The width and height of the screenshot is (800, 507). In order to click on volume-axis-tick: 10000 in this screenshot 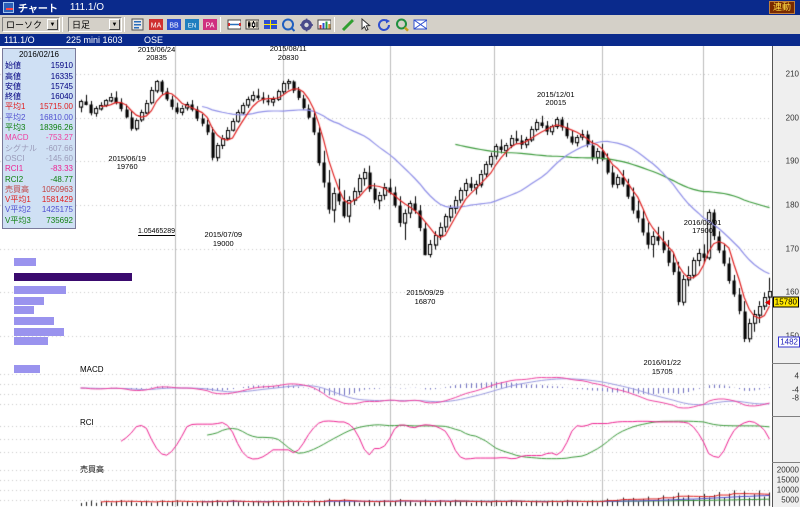, I will do `click(787, 490)`.